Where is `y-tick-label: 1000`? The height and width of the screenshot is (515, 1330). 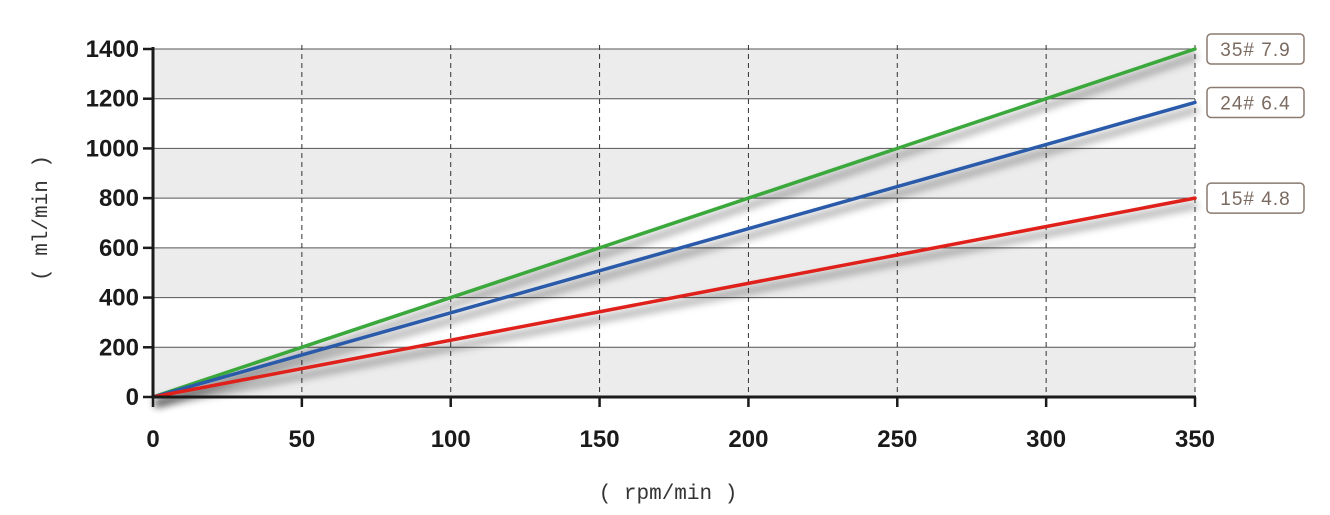 y-tick-label: 1000 is located at coordinates (112, 148).